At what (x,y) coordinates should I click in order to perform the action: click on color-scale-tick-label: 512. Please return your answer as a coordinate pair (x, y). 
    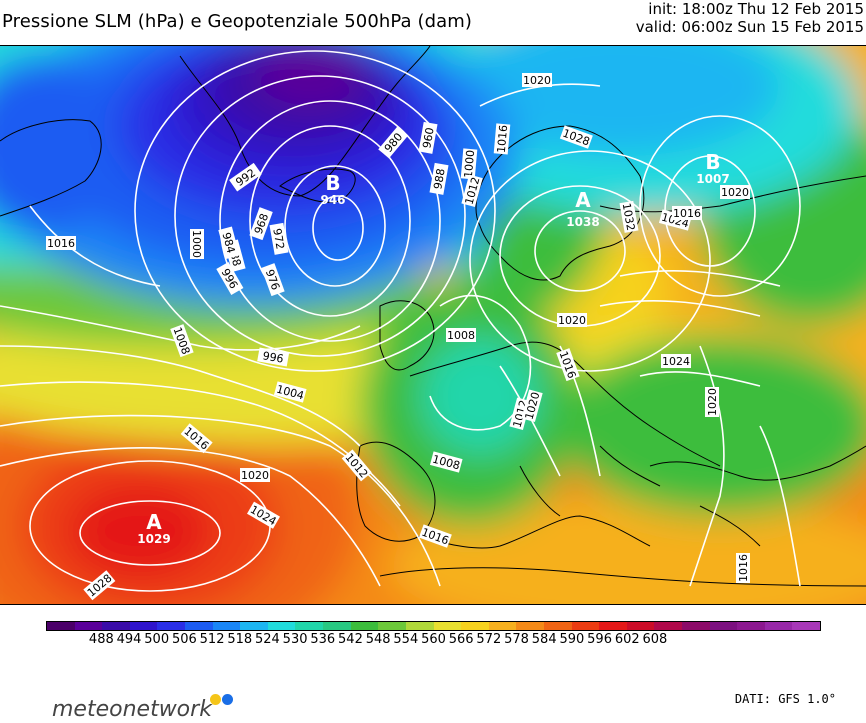
    Looking at the image, I should click on (212, 639).